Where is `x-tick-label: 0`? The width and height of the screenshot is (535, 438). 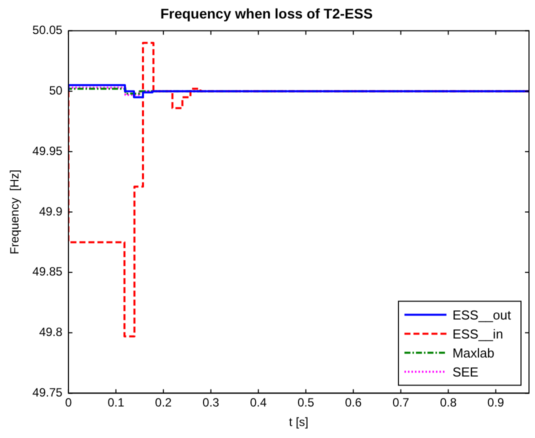 x-tick-label: 0 is located at coordinates (68, 403).